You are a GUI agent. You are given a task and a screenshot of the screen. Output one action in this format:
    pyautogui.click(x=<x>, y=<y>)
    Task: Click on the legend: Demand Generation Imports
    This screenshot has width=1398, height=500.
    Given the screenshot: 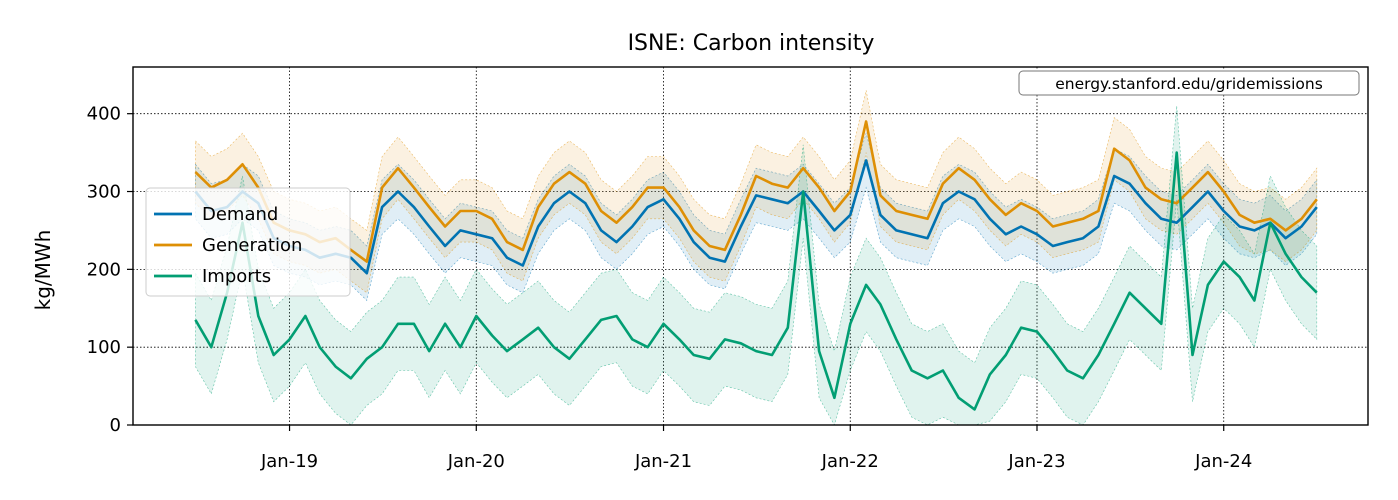 What is the action you would take?
    pyautogui.click(x=248, y=242)
    